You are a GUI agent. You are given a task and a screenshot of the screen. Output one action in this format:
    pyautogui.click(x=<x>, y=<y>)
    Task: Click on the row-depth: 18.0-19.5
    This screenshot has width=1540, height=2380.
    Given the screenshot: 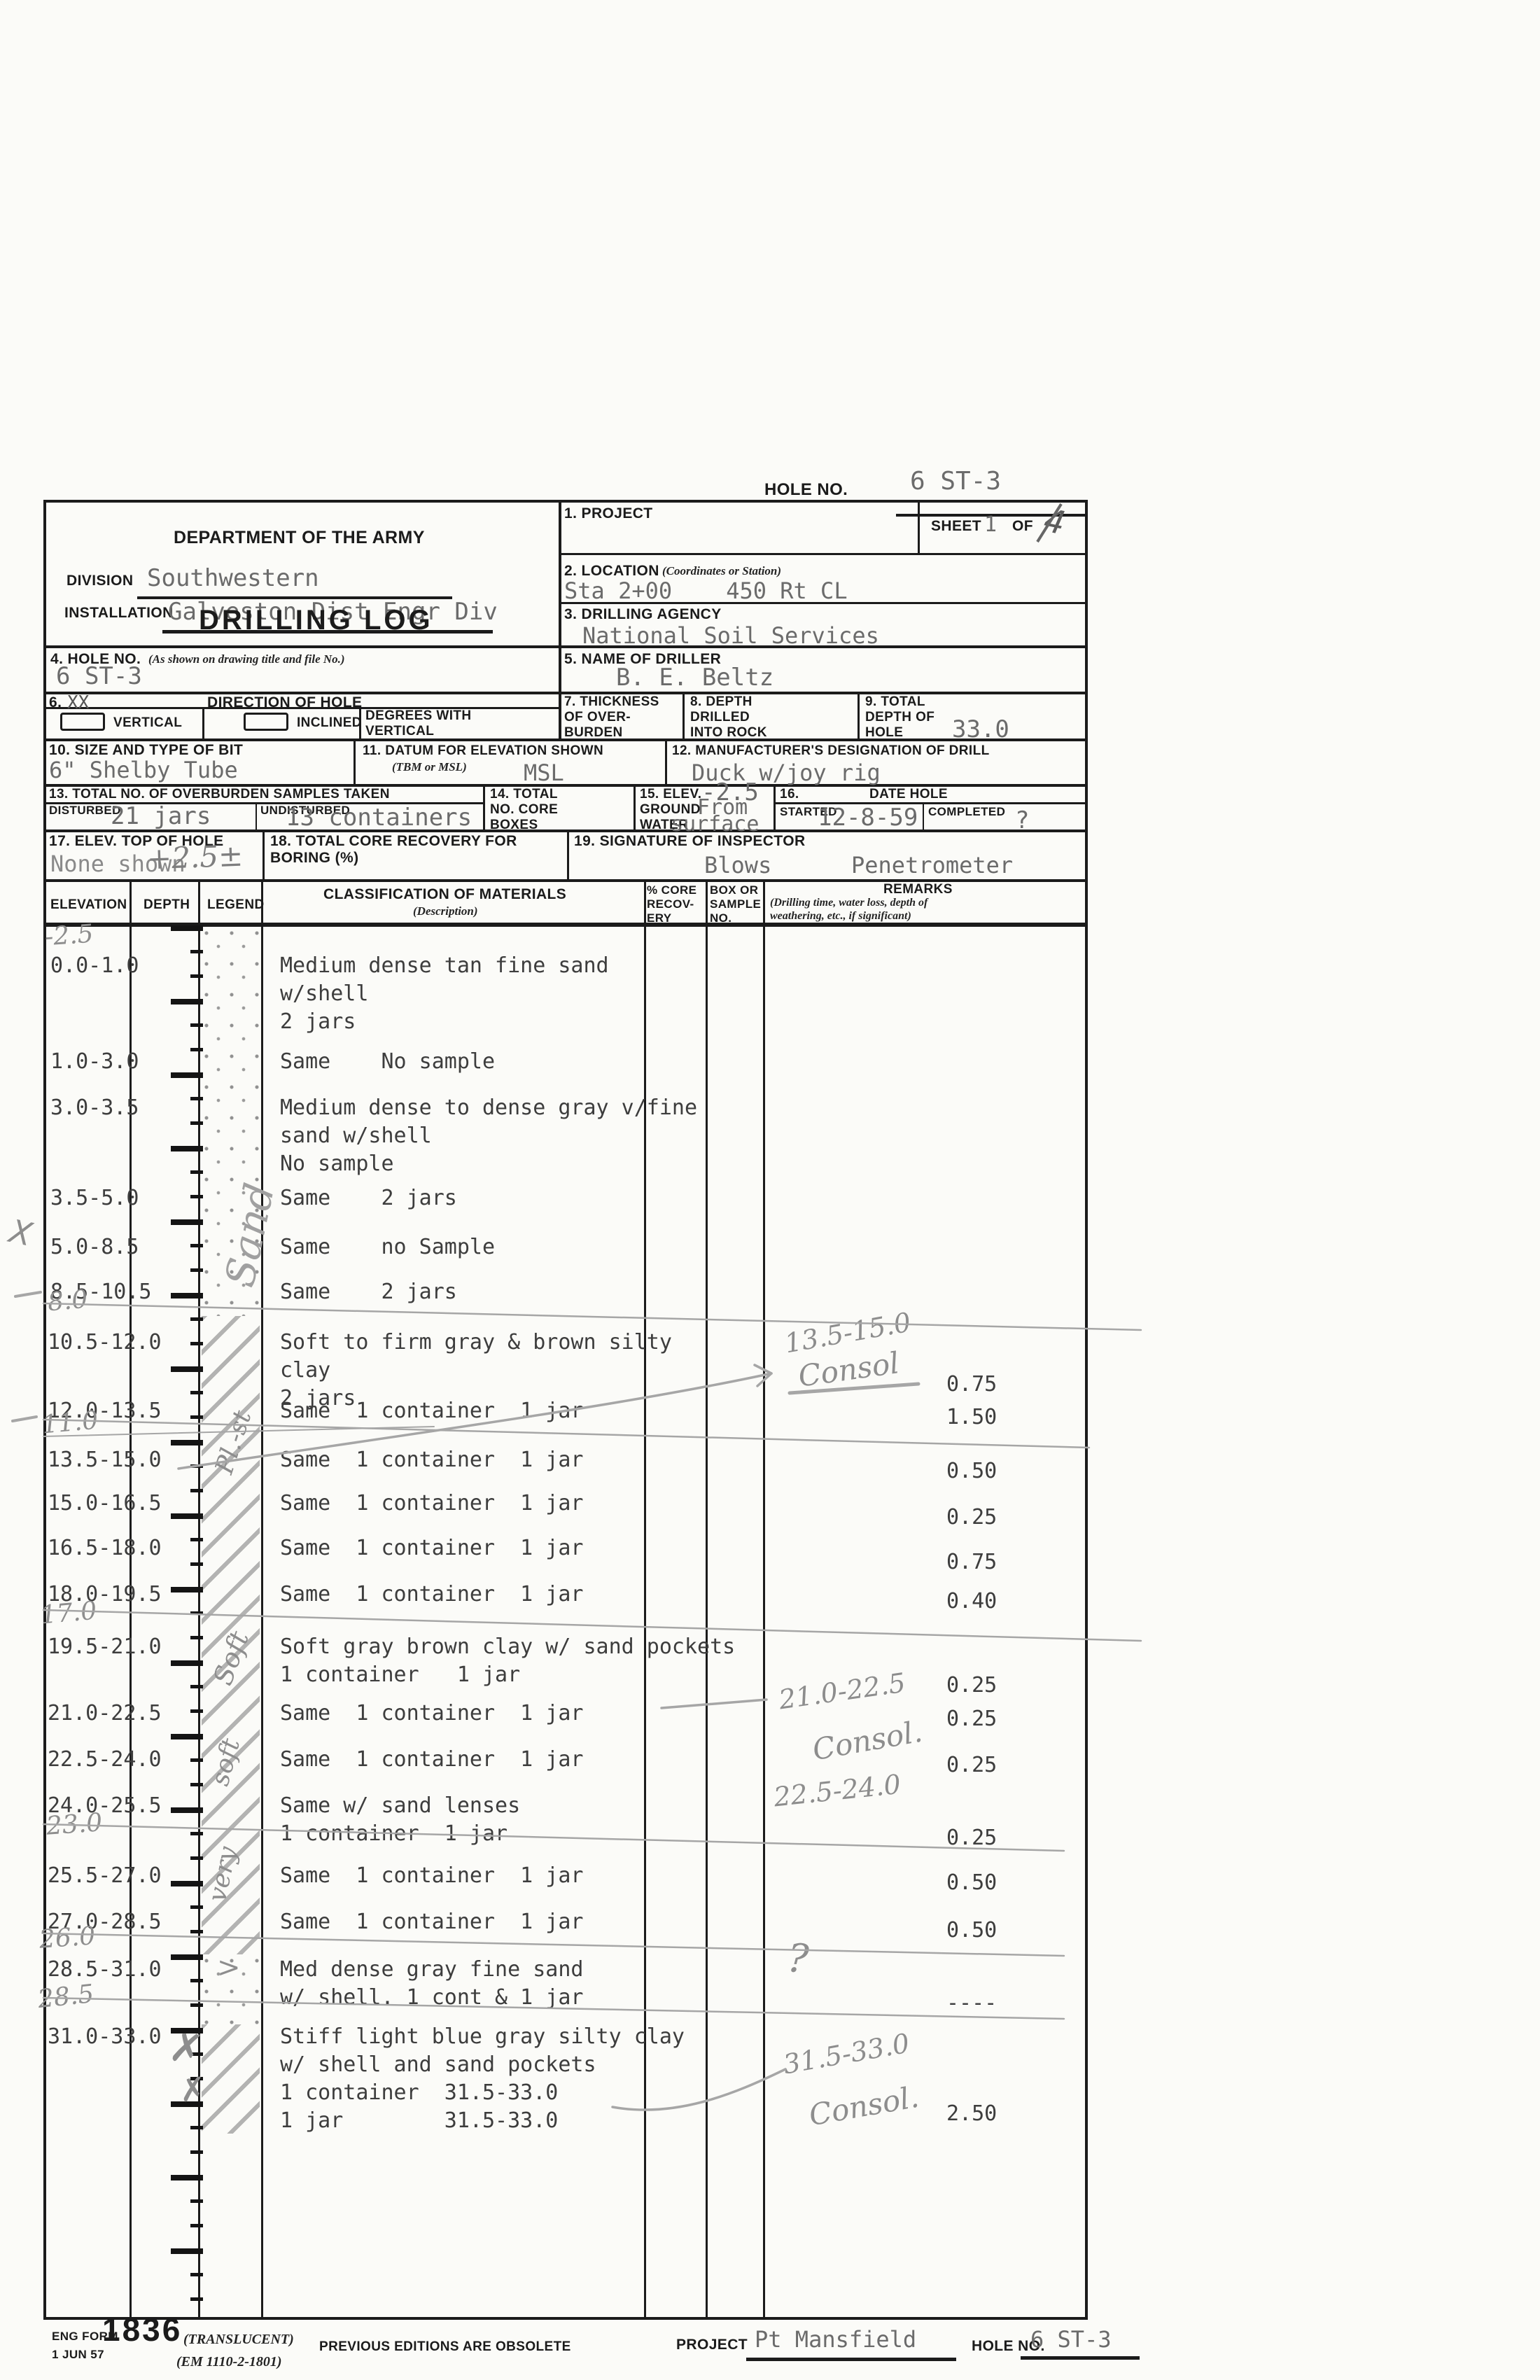 What is the action you would take?
    pyautogui.click(x=105, y=1594)
    